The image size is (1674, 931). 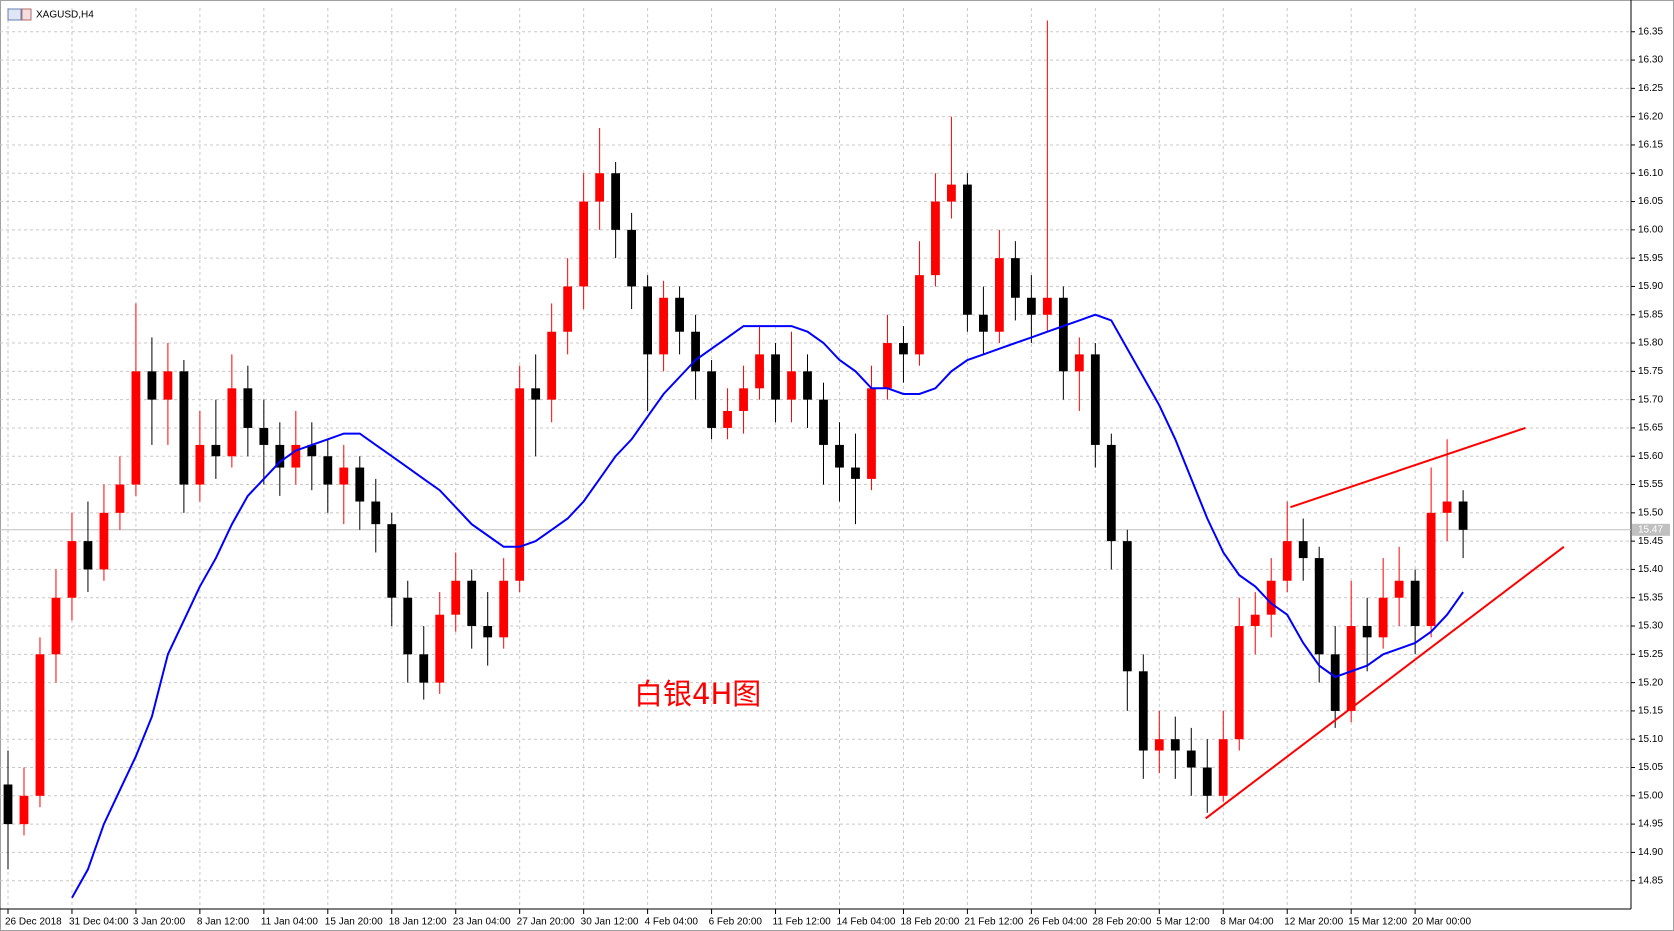 I want to click on x-tick-label: 18 Feb 20:00, so click(x=929, y=922).